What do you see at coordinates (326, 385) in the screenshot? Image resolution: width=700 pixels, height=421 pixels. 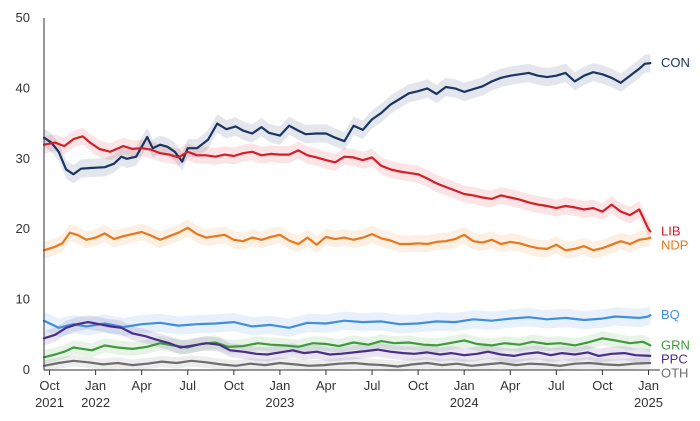 I see `x-tick-label-6: Apr` at bounding box center [326, 385].